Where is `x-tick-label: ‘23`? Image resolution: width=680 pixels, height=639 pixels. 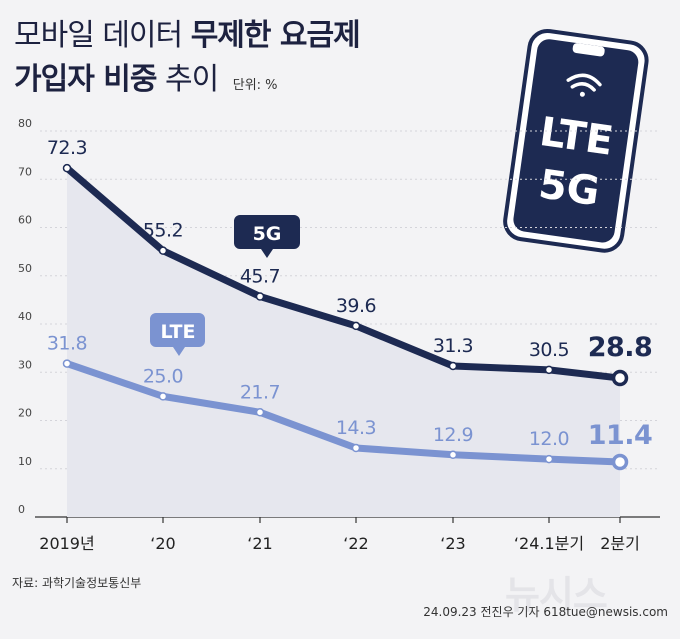 x-tick-label: ‘23 is located at coordinates (452, 543).